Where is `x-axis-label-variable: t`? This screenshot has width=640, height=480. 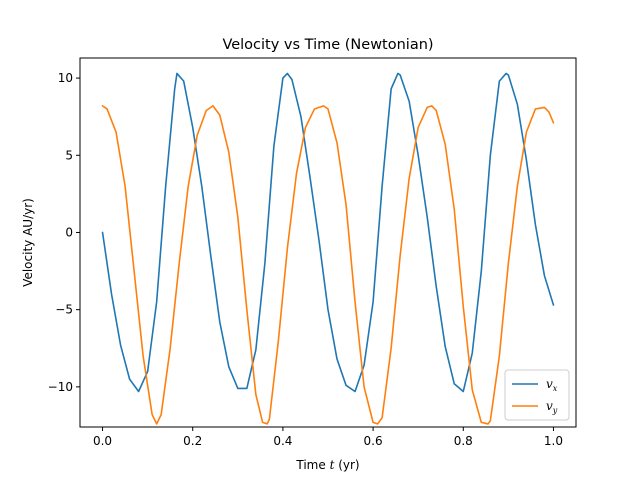
x-axis-label-variable: t is located at coordinates (332, 465).